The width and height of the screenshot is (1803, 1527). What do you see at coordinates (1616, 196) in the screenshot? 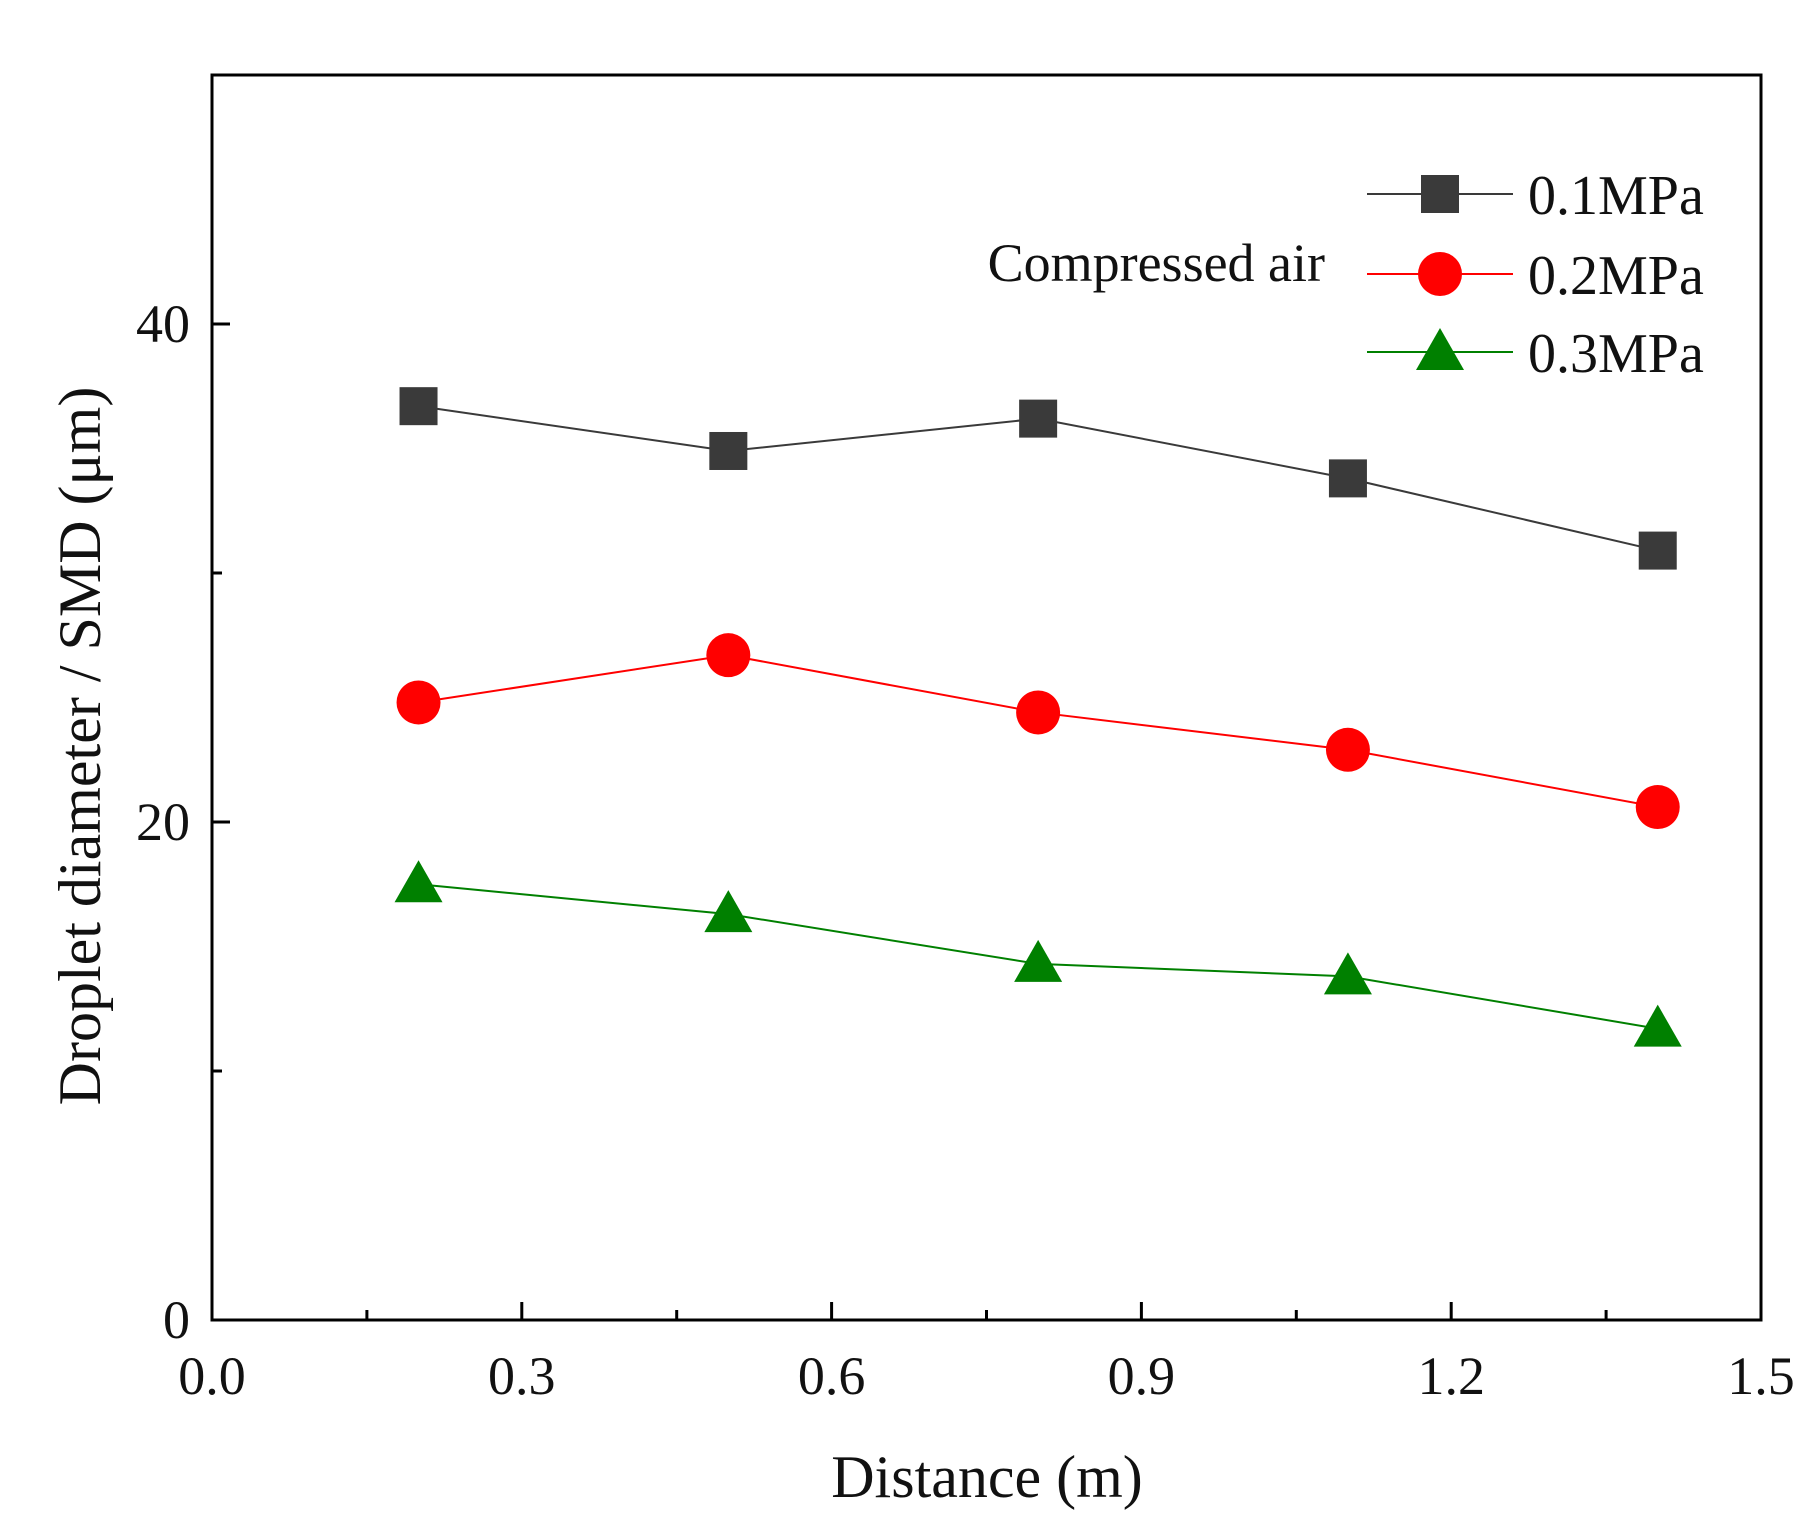
I see `legend-label-0-1mpa: 0.1MPa` at bounding box center [1616, 196].